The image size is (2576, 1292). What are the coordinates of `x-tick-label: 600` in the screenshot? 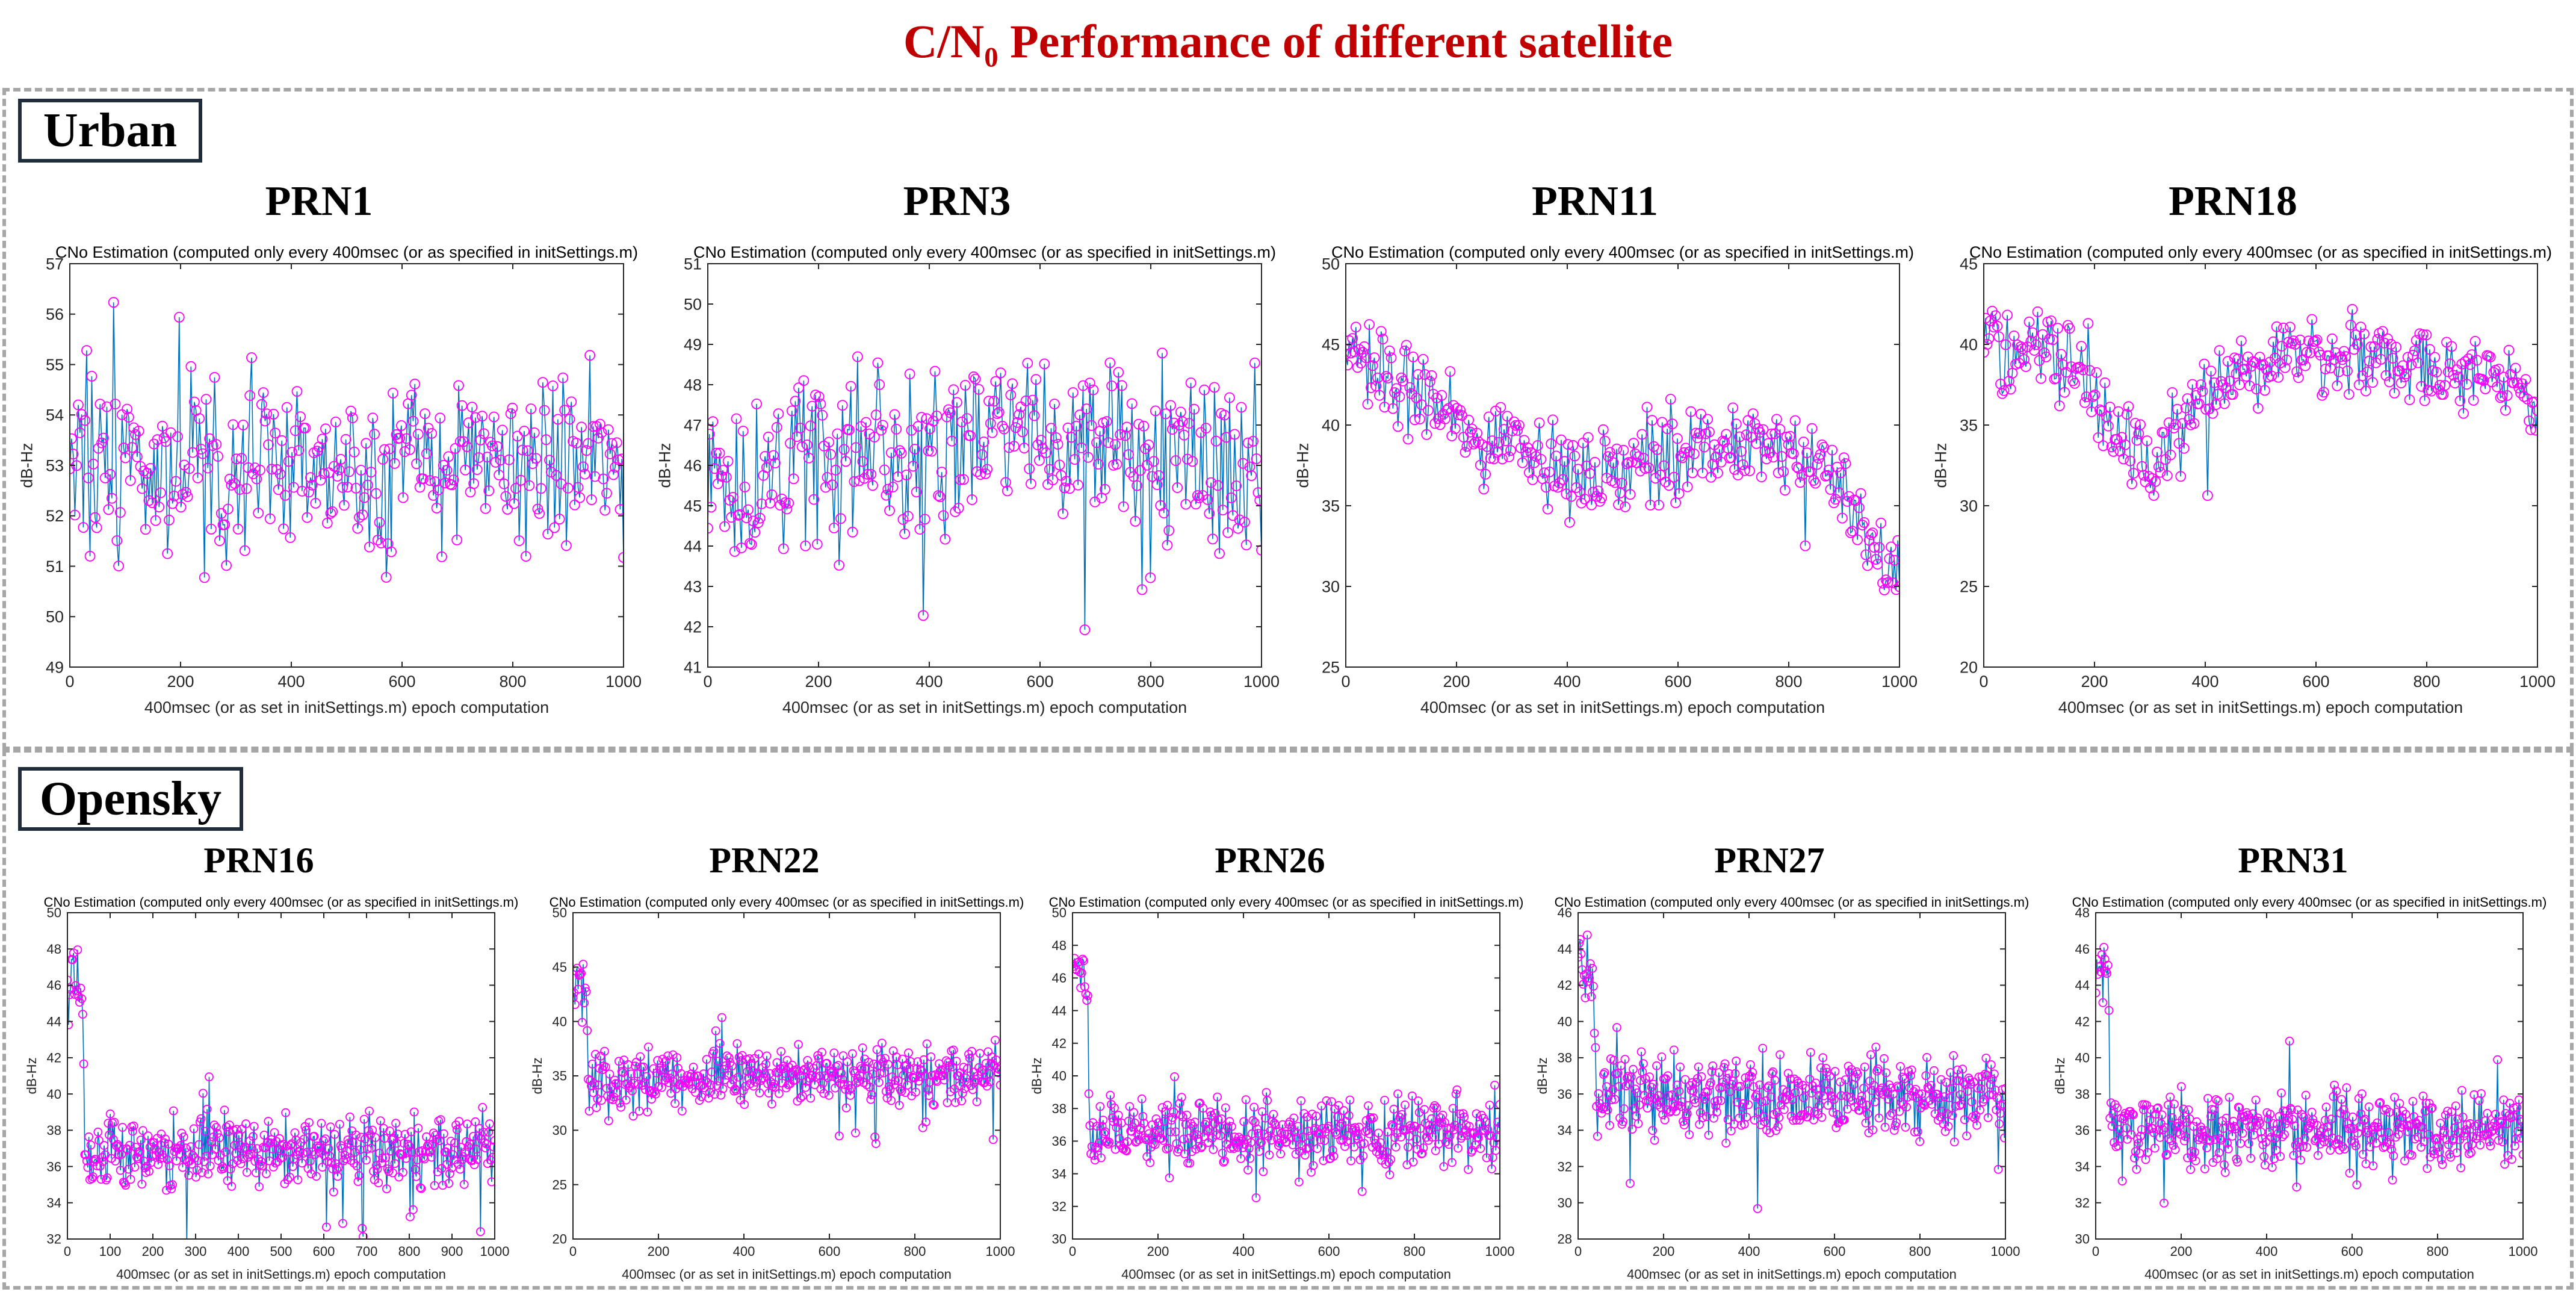 It's located at (2353, 1252).